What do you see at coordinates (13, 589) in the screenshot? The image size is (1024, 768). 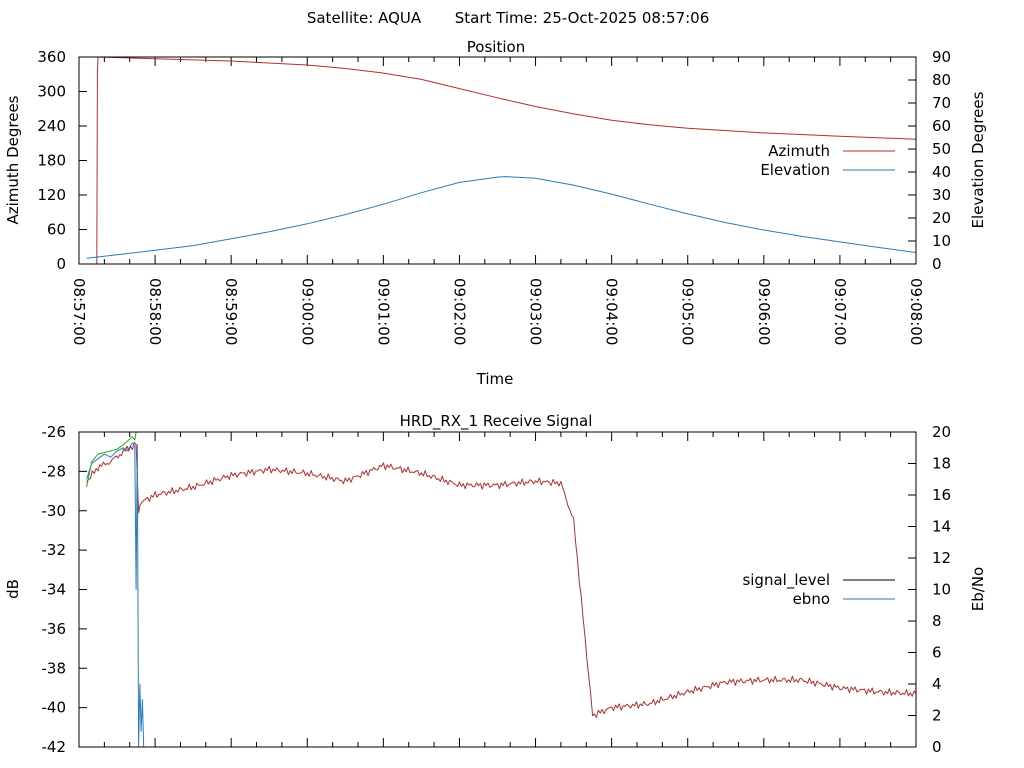 I see `signal-y-axis-label: dB` at bounding box center [13, 589].